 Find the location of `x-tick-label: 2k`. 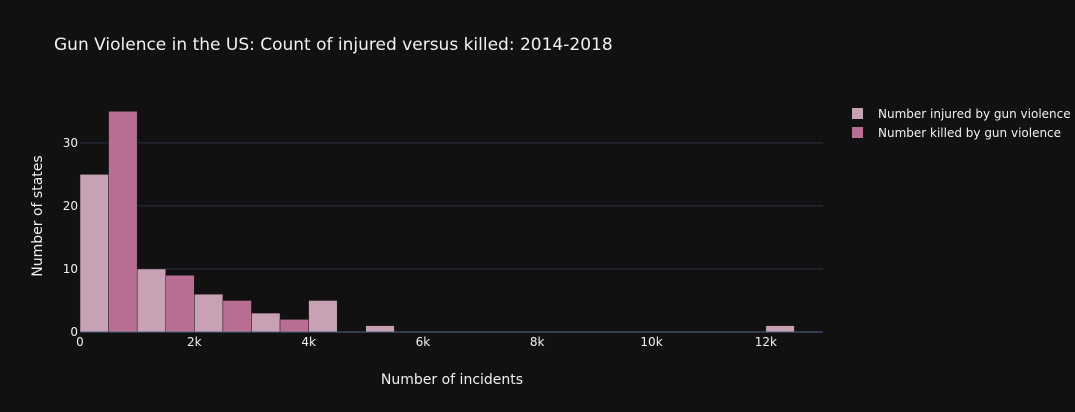

x-tick-label: 2k is located at coordinates (194, 342).